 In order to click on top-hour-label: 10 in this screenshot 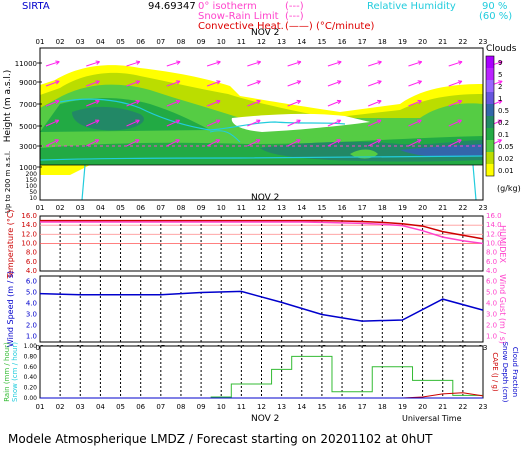, I will do `click(221, 42)`.